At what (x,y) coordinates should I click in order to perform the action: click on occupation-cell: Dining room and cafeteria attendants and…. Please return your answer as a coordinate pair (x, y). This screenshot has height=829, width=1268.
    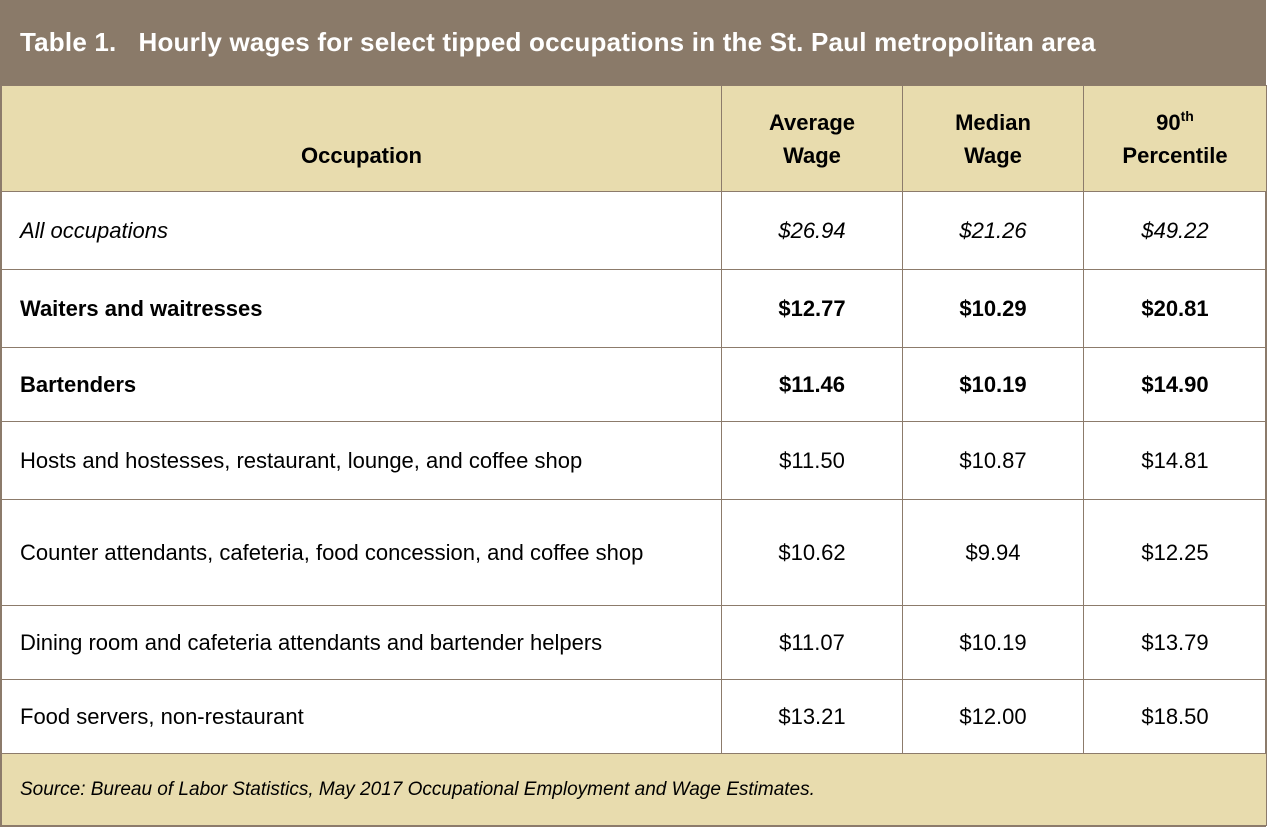
    Looking at the image, I should click on (361, 642).